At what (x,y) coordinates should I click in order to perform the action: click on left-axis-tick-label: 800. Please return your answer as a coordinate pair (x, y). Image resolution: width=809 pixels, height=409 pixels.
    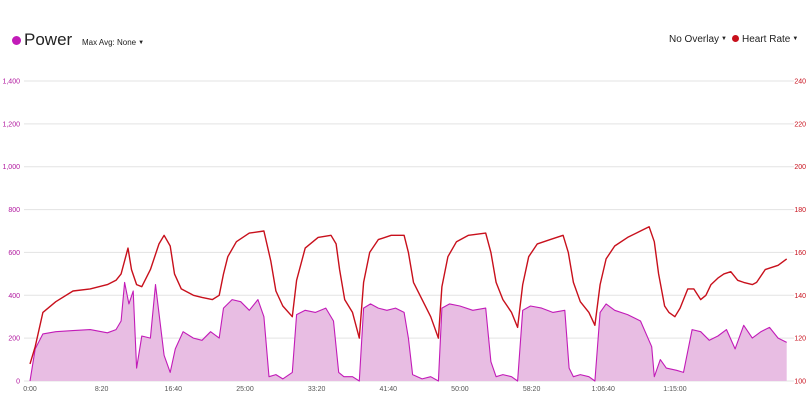
    Looking at the image, I should click on (14, 210).